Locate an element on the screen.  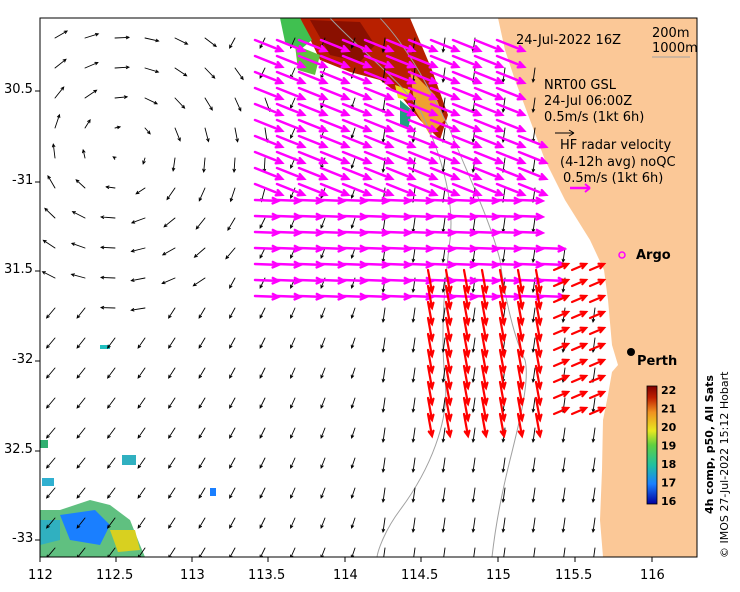
contour-legend-200: 200m is located at coordinates (670, 33).